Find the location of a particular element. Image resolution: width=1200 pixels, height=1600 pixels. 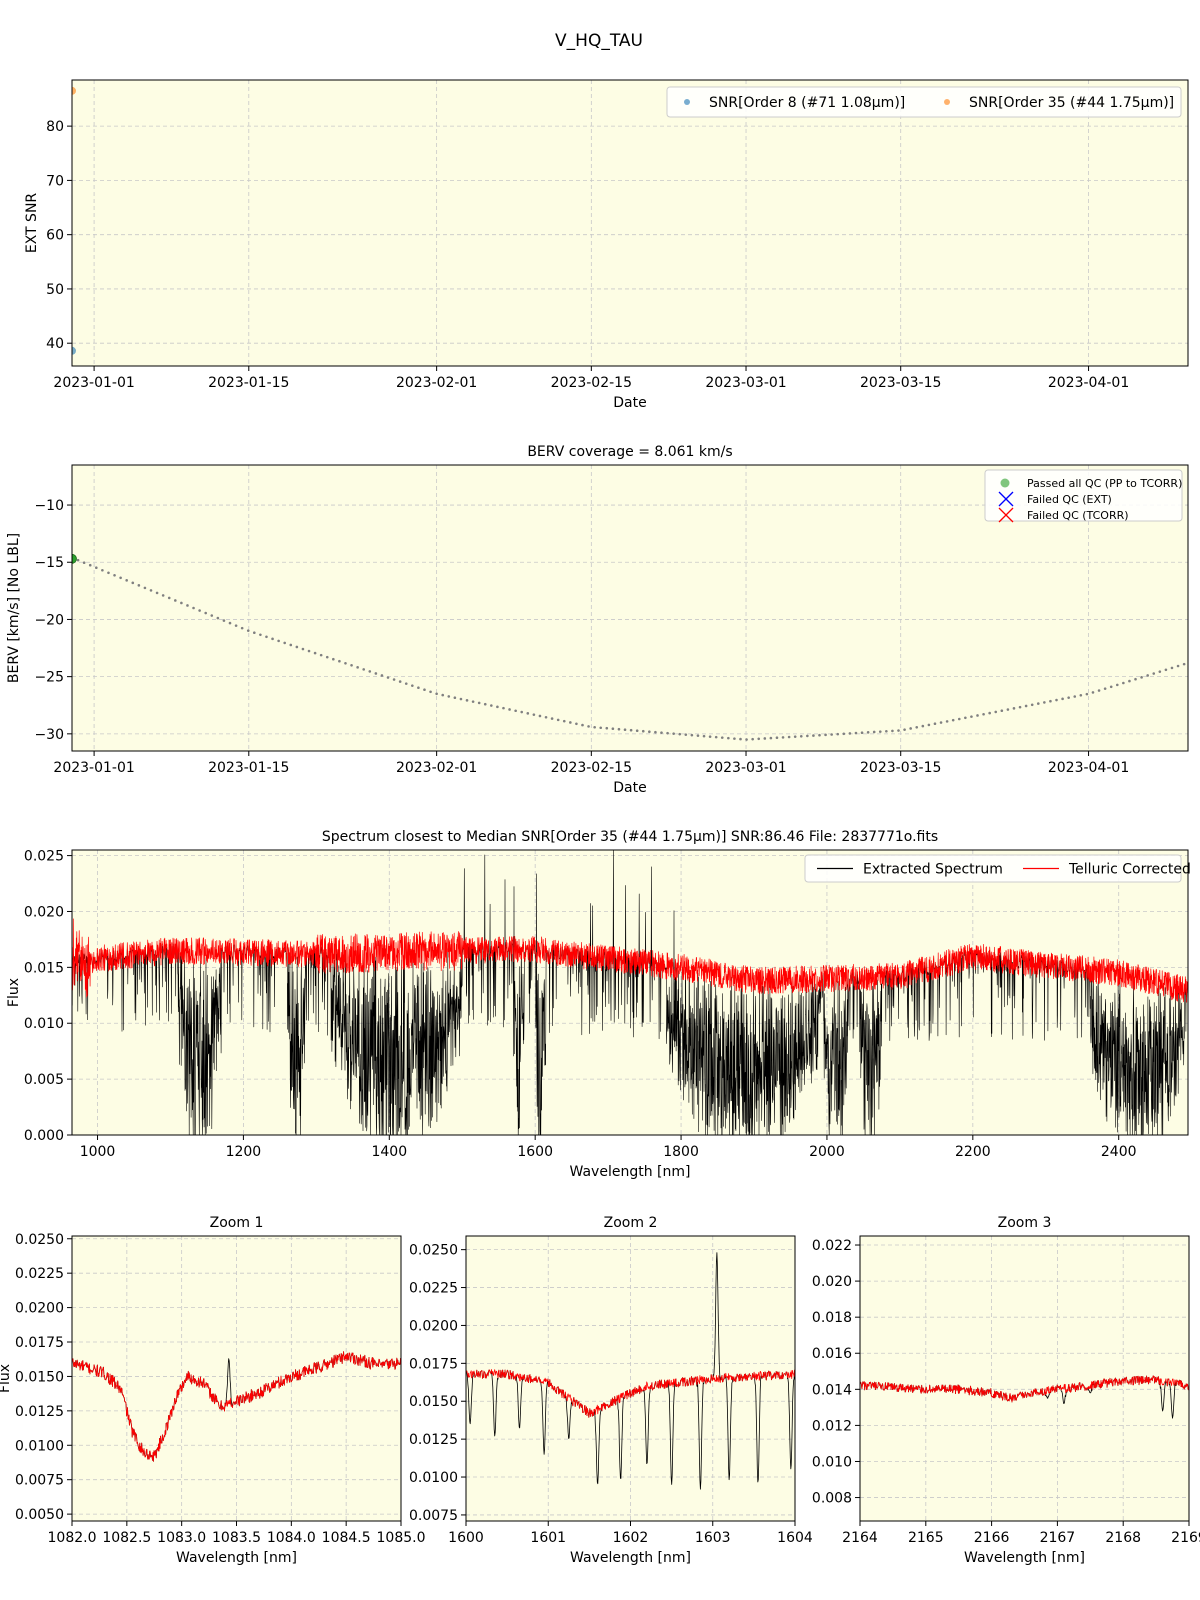

zoom2-ytick-label: 0.0100 is located at coordinates (433, 1478).